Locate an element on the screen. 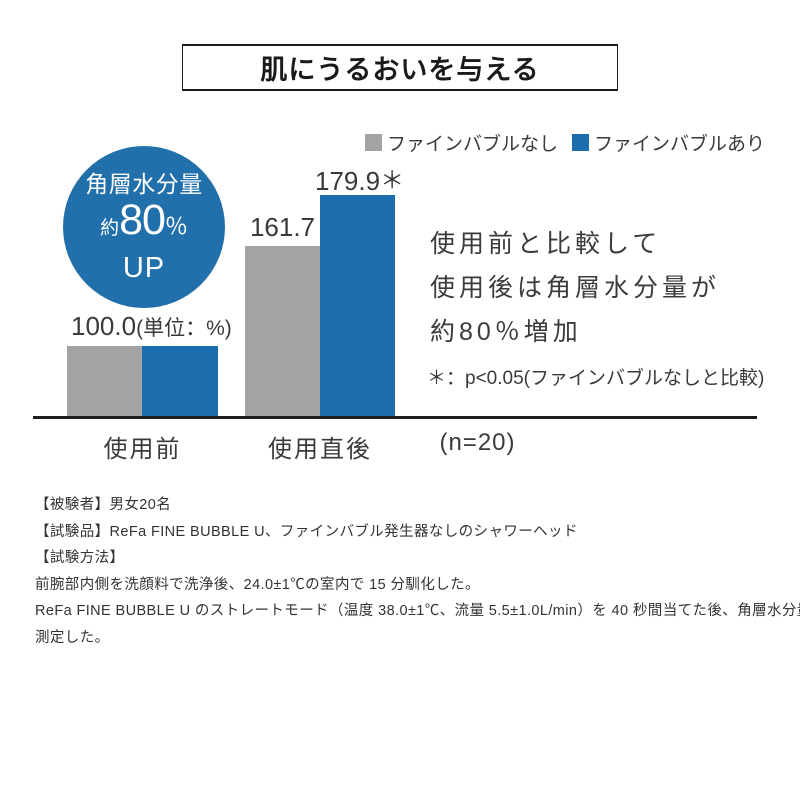 This screenshot has width=800, height=800. legend-swatch-blue is located at coordinates (580, 142).